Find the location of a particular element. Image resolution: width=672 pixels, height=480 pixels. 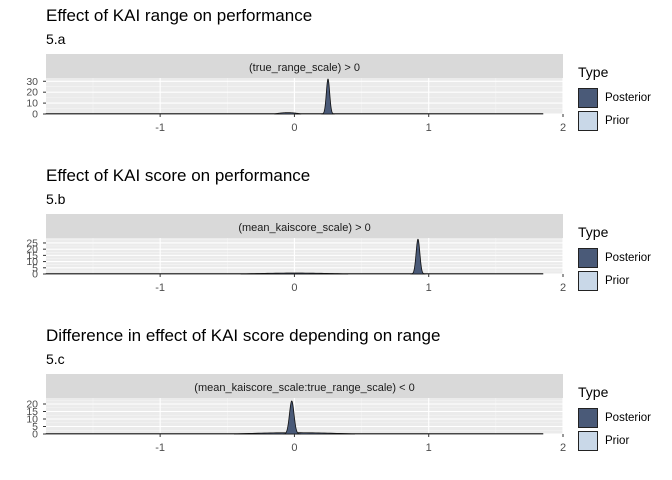

panel-a-subtitle: 5.a is located at coordinates (56, 39).